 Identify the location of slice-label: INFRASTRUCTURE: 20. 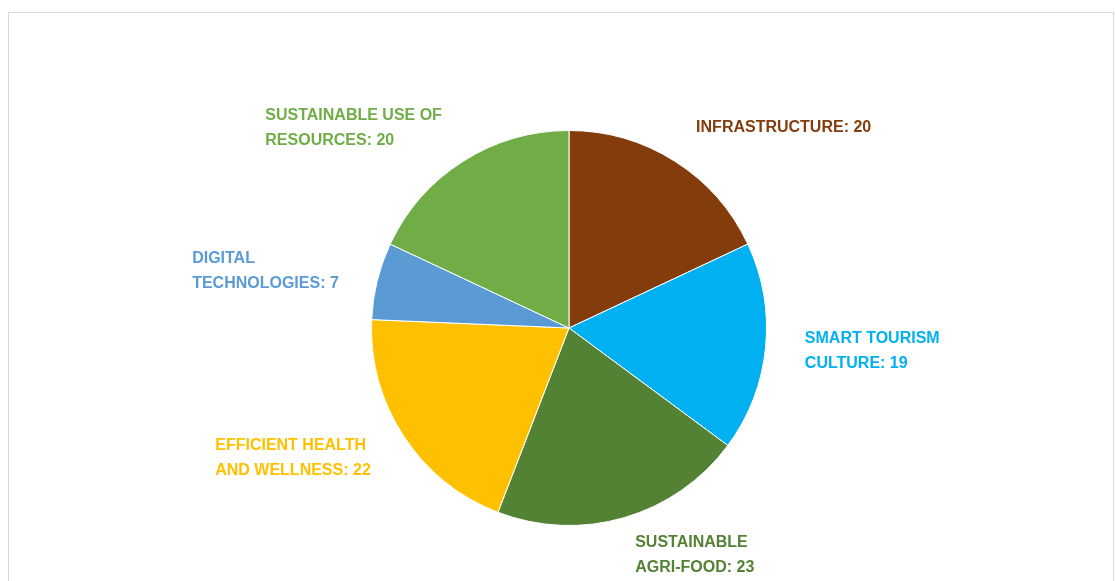
(784, 127).